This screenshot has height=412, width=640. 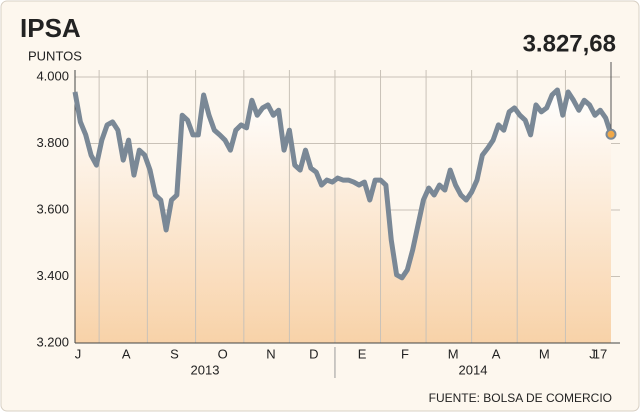 I want to click on x-tick-label: D, so click(x=313, y=353).